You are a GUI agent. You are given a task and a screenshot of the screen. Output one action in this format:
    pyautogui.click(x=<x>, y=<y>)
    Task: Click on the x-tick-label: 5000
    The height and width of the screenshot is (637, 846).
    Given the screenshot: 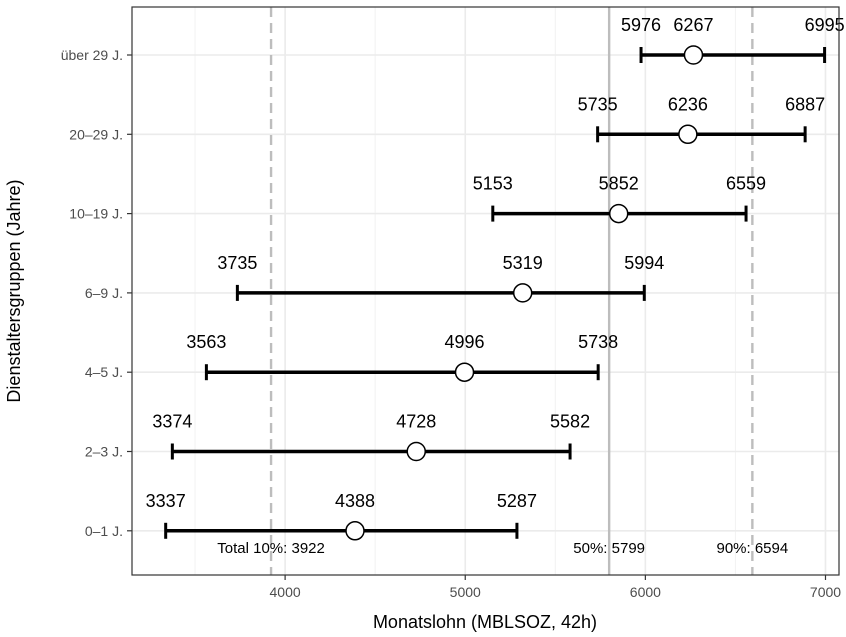 What is the action you would take?
    pyautogui.click(x=465, y=592)
    